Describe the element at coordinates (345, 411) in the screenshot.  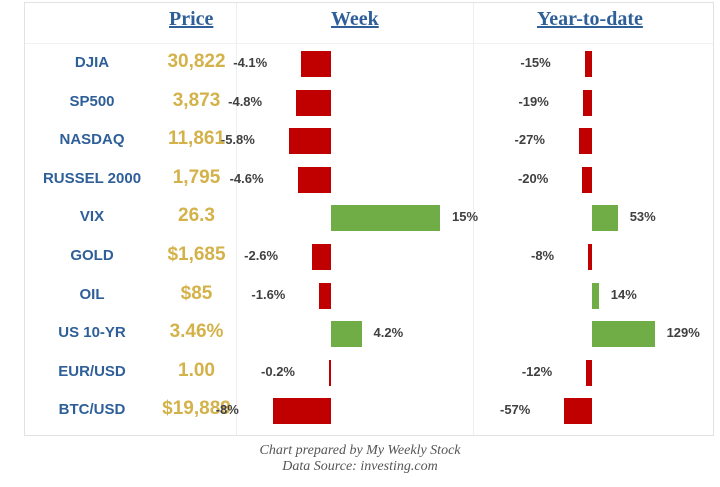
I see `table-row: BTC/USD $19,889 -8% -57%` at that location.